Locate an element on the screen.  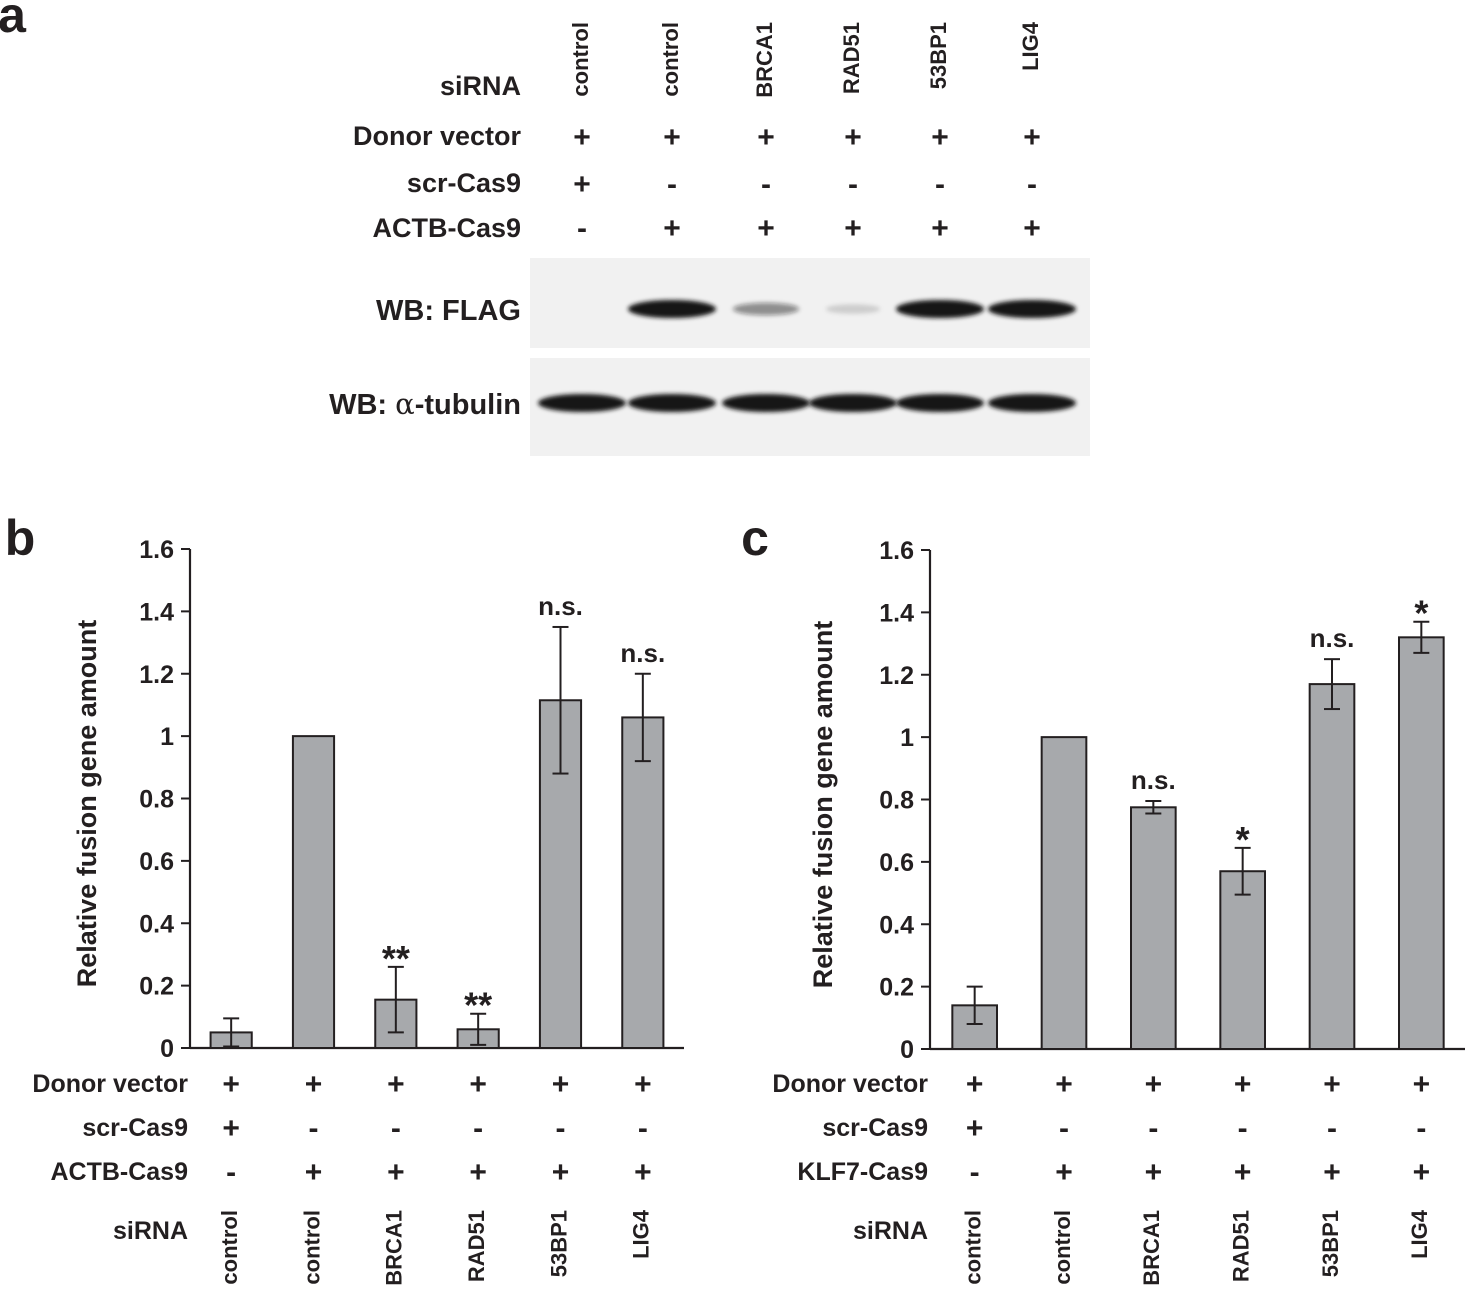
sirna-category-label: BRCA1 is located at coordinates (394, 1248).